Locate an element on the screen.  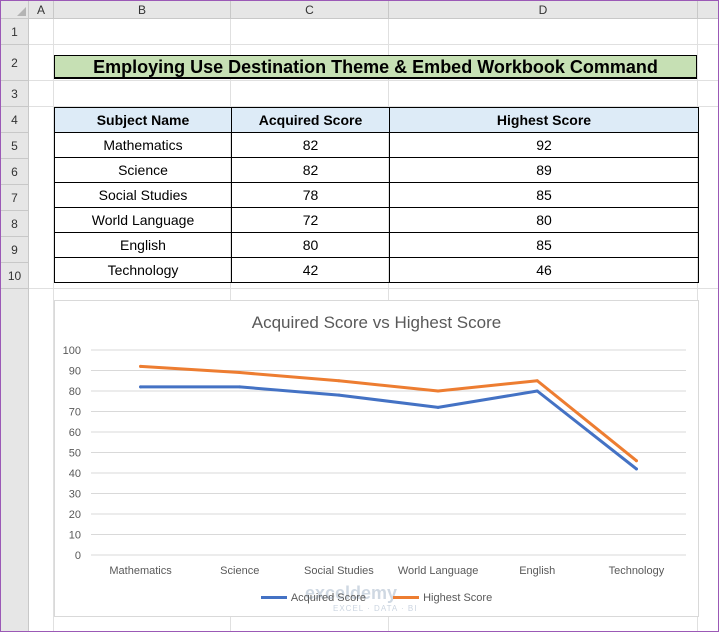
x-tick-label: Science is located at coordinates (239, 571).